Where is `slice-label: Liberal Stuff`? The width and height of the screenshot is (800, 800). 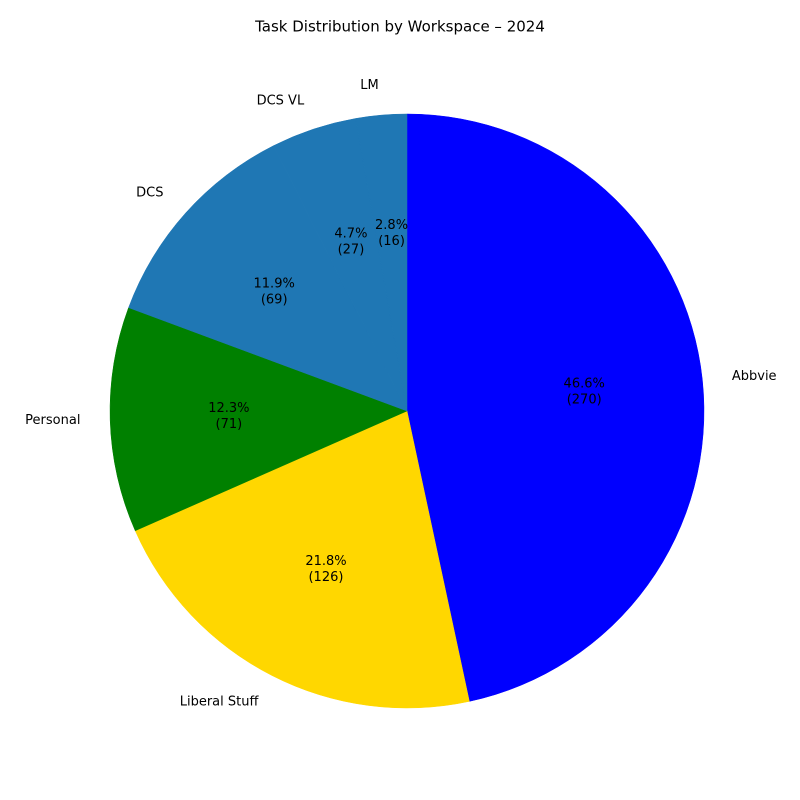 slice-label: Liberal Stuff is located at coordinates (220, 701).